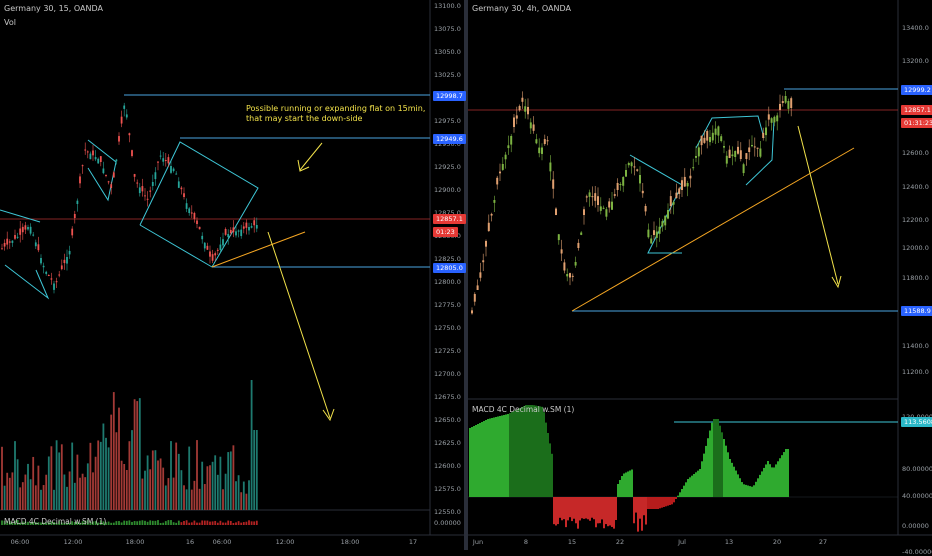 The image size is (932, 556). I want to click on right-symbol-title: Germany 30, 4h, OANDA, so click(521, 8).